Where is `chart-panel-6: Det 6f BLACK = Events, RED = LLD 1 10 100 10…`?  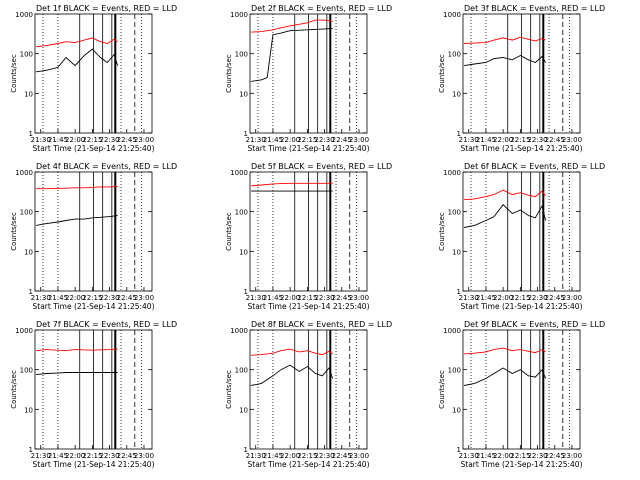 chart-panel-6: Det 6f BLACK = Events, RED = LLD 1 10 100 10… is located at coordinates (521, 236).